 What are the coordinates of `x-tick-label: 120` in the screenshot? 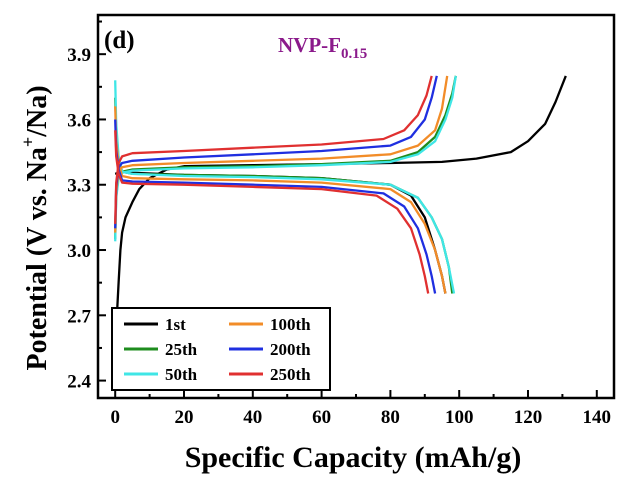 It's located at (528, 417).